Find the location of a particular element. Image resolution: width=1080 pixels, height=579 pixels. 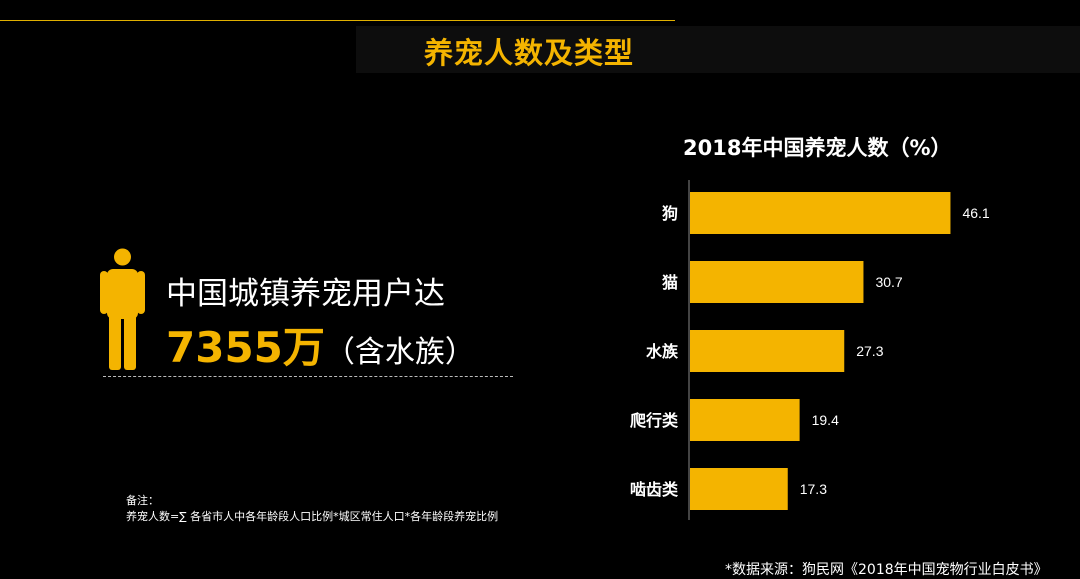

category-label: 水族 is located at coordinates (662, 351).